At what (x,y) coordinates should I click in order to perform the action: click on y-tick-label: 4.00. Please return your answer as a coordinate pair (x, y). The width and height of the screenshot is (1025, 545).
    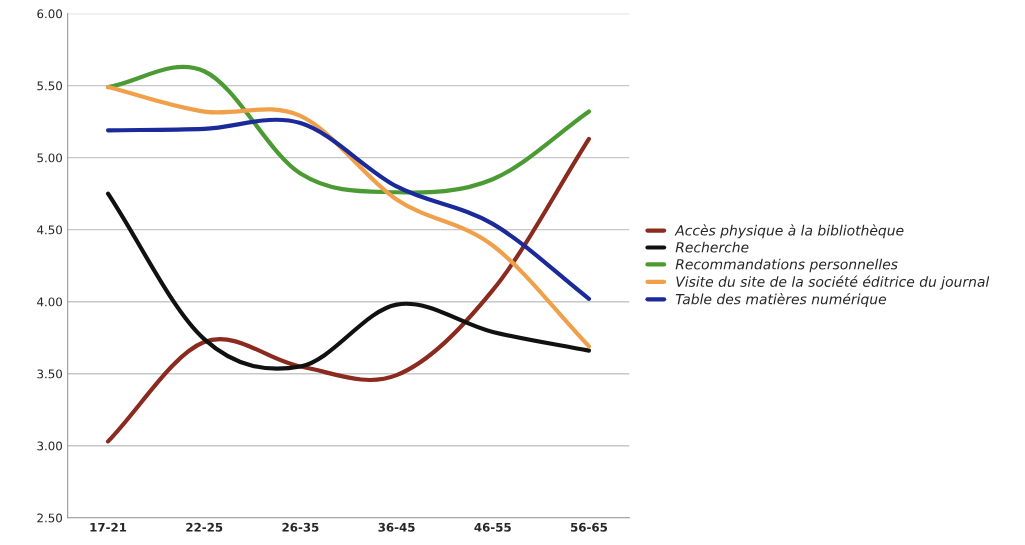
    Looking at the image, I should click on (50, 302).